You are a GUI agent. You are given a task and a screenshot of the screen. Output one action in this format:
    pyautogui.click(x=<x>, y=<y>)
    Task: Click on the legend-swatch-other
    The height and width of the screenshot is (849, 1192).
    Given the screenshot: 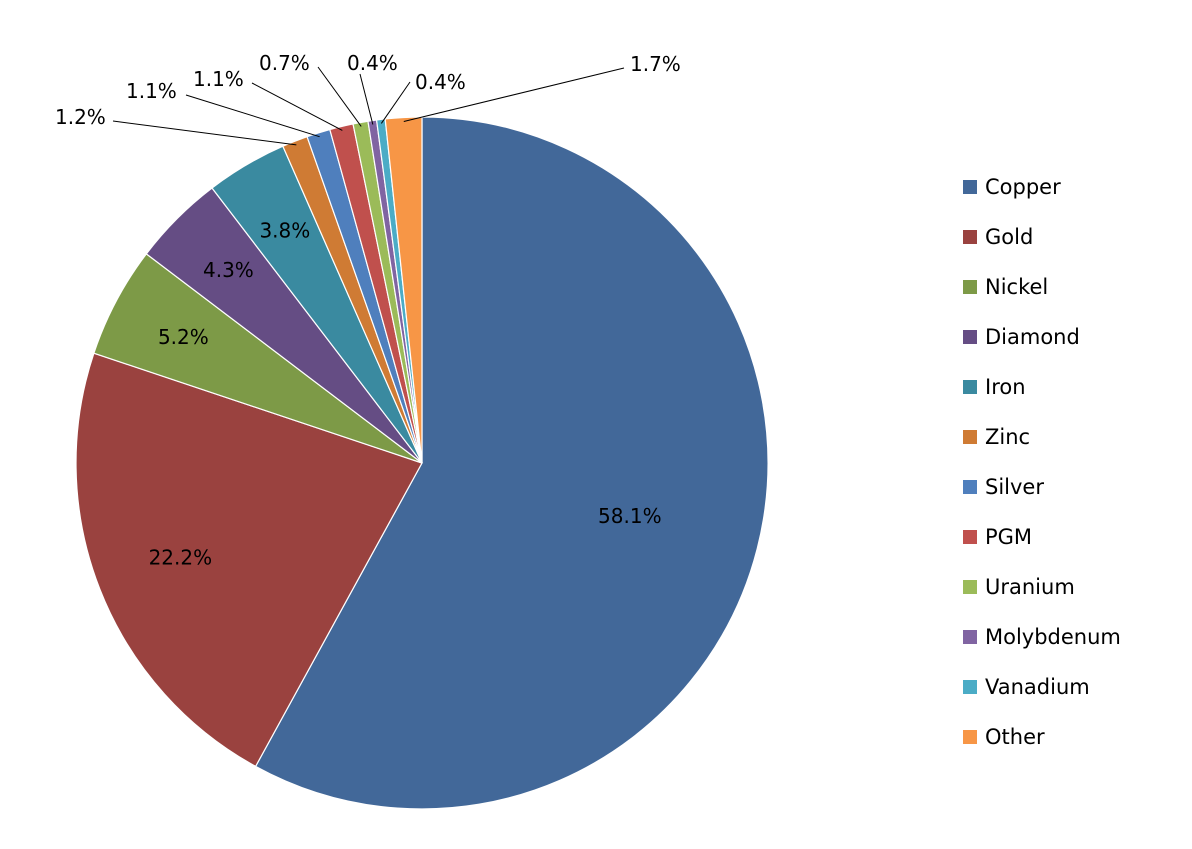 What is the action you would take?
    pyautogui.click(x=970, y=737)
    